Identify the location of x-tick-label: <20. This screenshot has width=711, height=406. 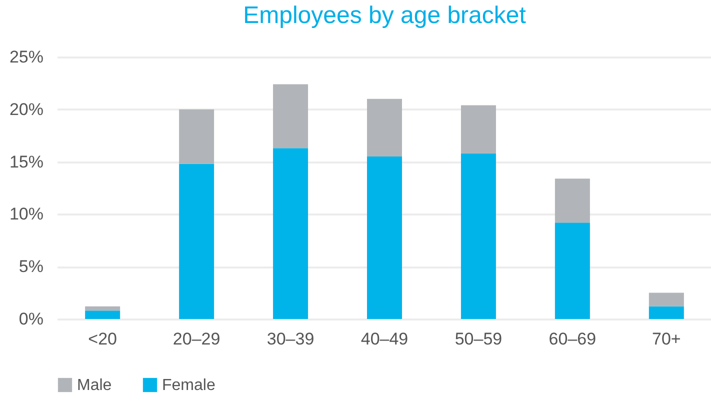
(102, 339).